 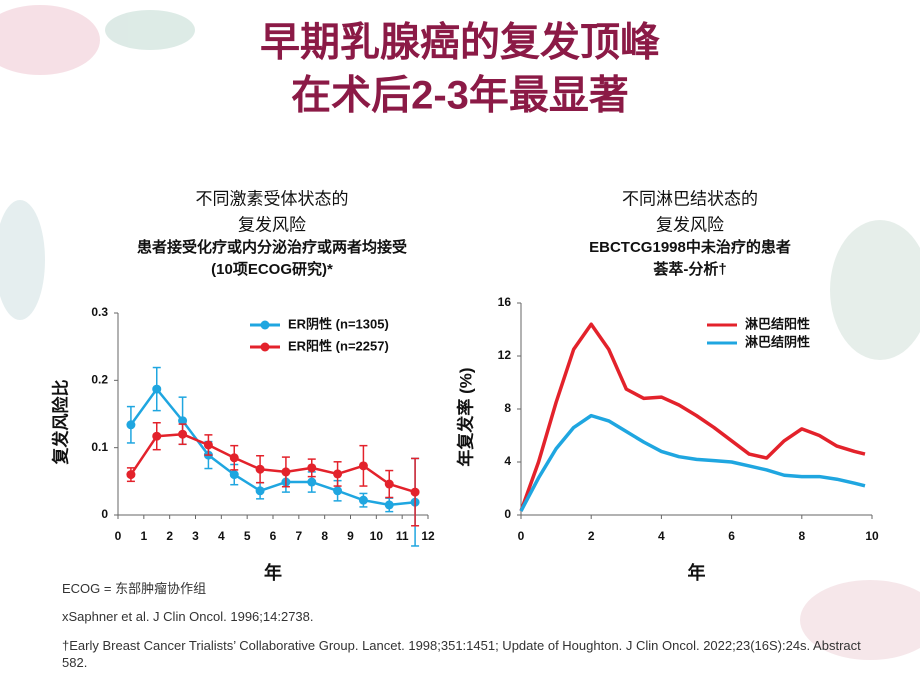 What do you see at coordinates (350, 536) in the screenshot?
I see `x-tick-label: 9` at bounding box center [350, 536].